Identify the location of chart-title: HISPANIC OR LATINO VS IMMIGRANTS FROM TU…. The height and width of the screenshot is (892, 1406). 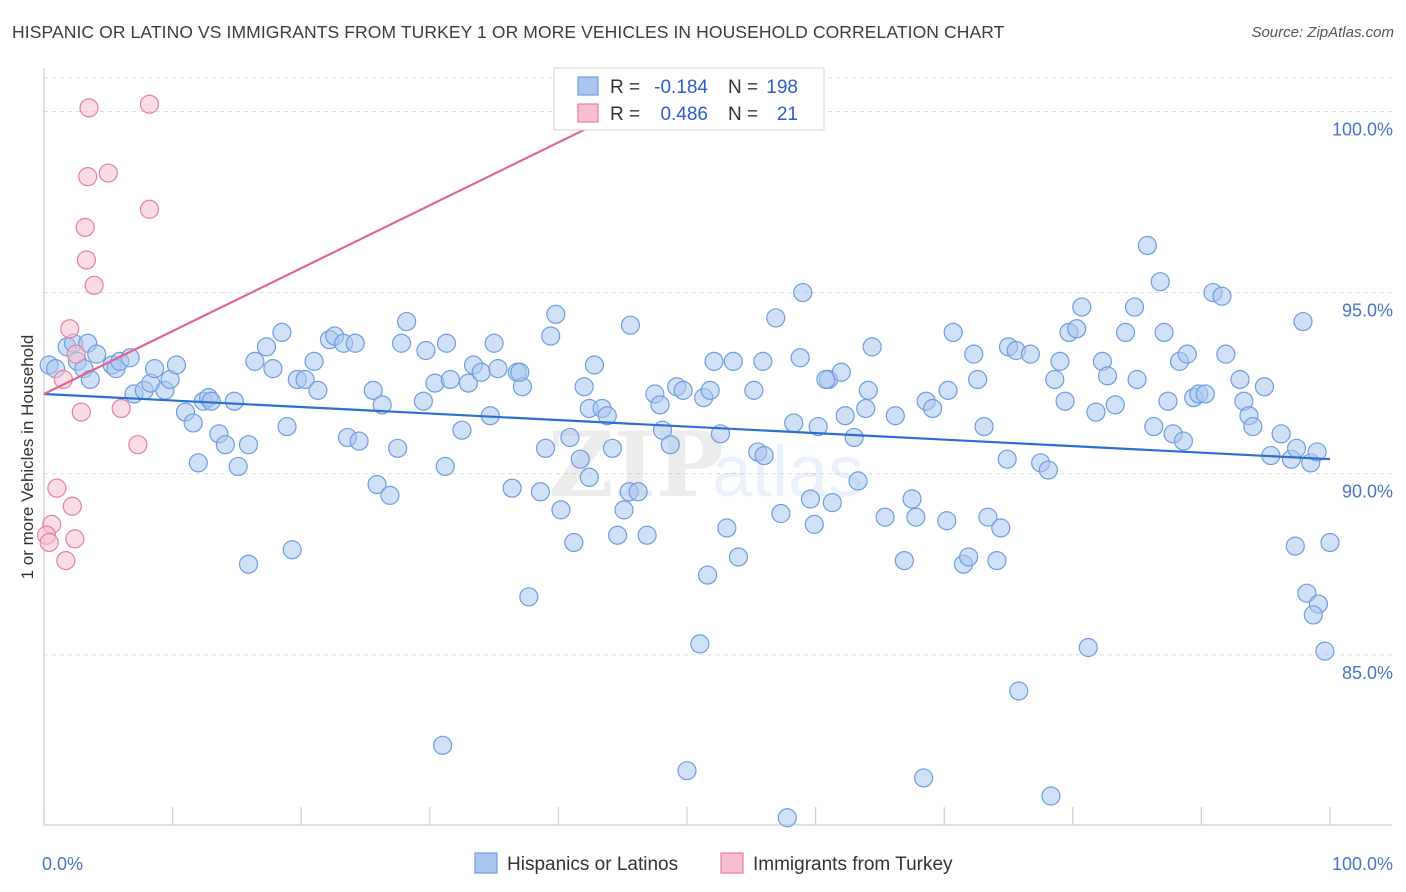
(508, 32).